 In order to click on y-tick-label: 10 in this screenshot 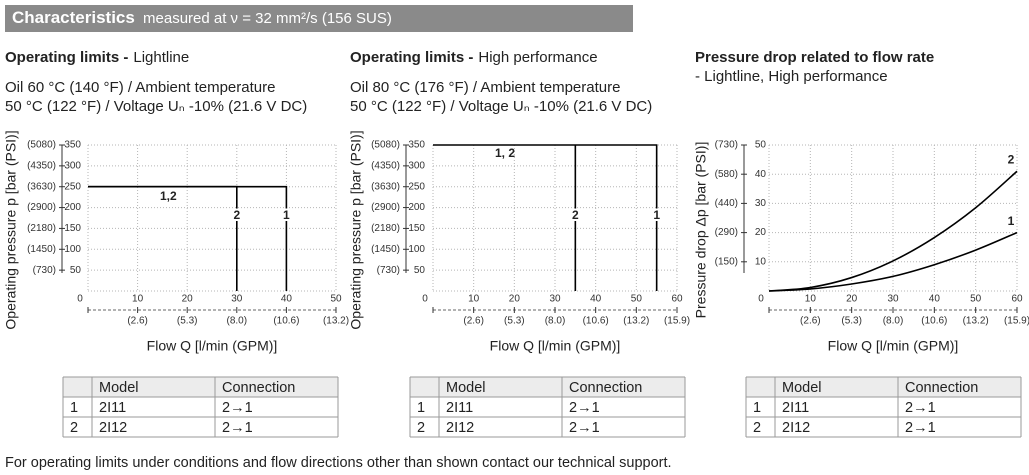, I will do `click(761, 261)`.